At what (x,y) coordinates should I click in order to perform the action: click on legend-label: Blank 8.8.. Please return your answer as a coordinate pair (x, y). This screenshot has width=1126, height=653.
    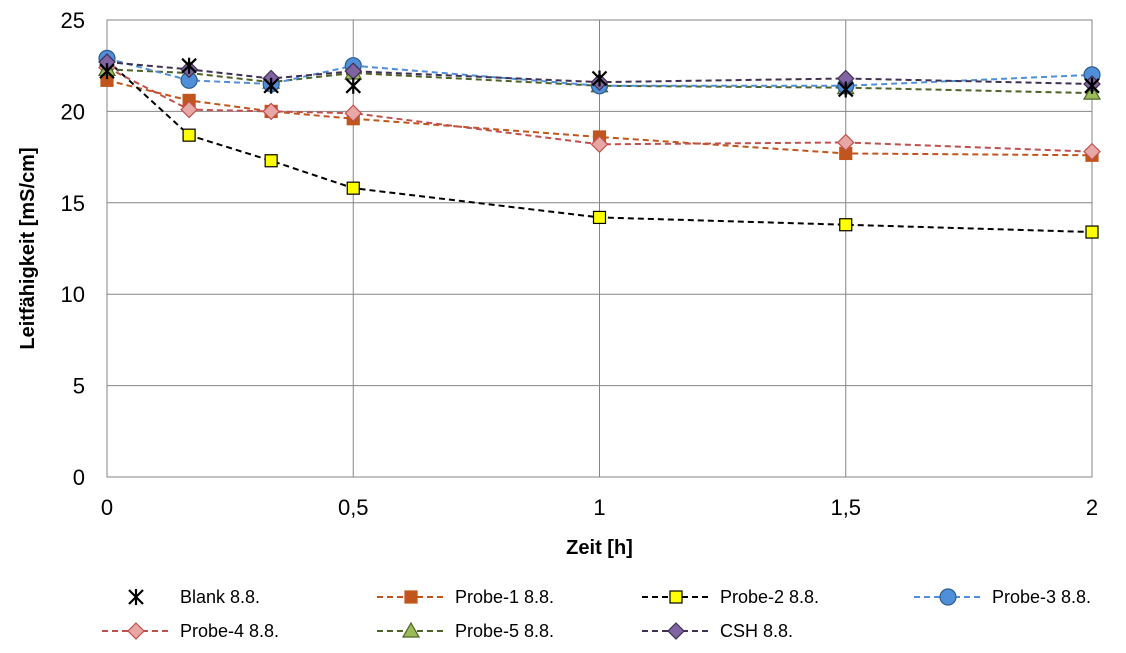
    Looking at the image, I should click on (220, 597).